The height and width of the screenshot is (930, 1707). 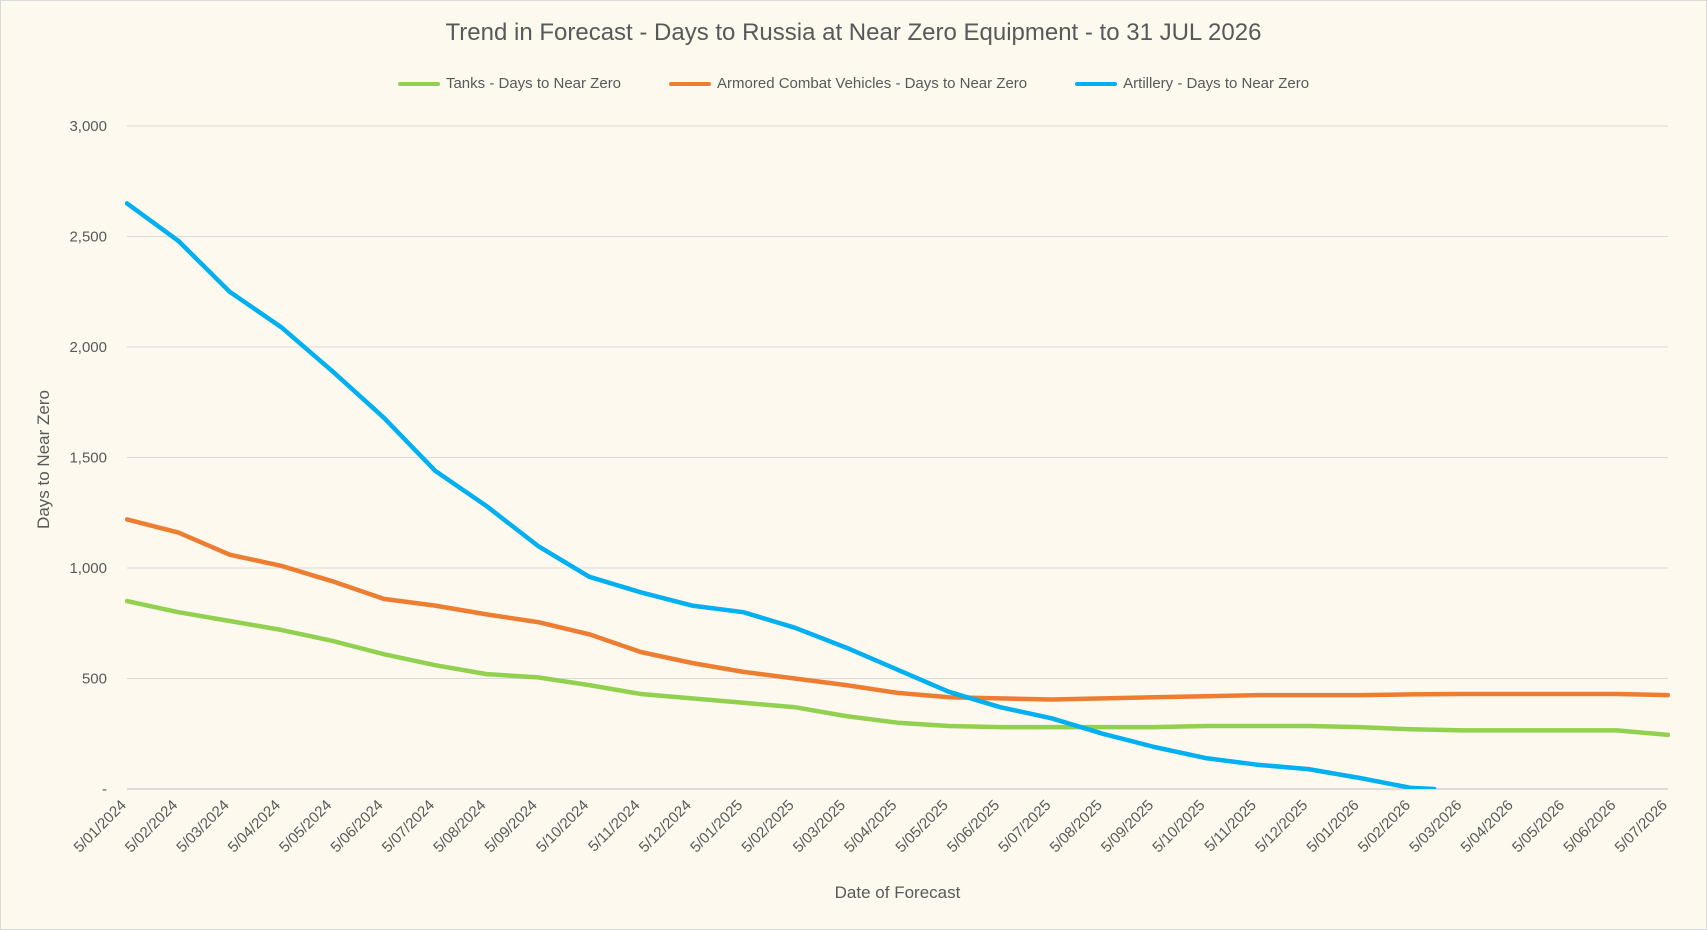 I want to click on x-tick-label: 5/07/2026, so click(x=1641, y=826).